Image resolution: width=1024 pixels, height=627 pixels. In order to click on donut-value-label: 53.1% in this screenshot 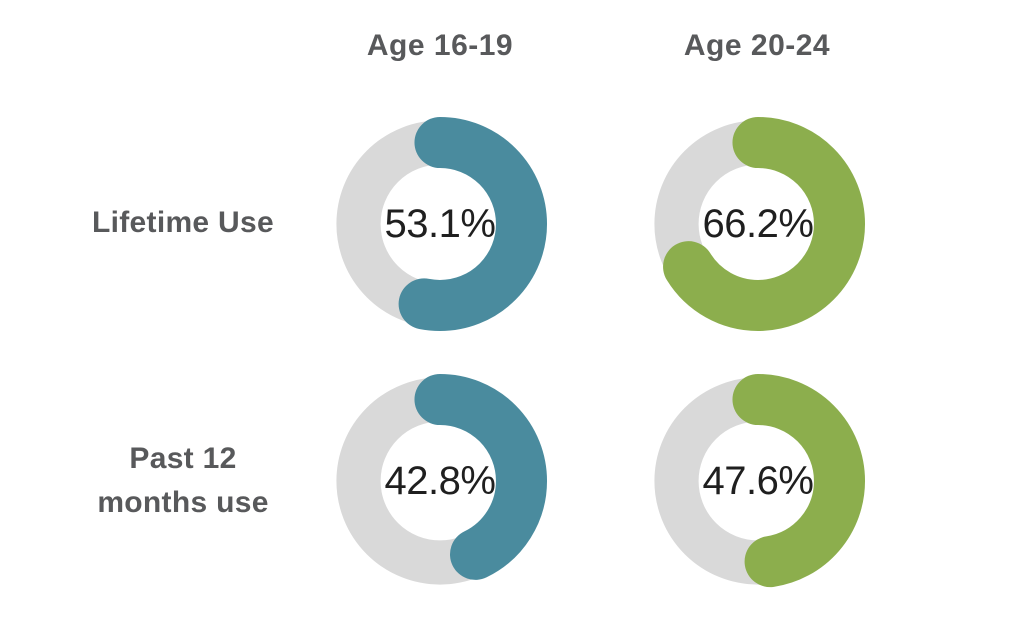, I will do `click(440, 223)`.